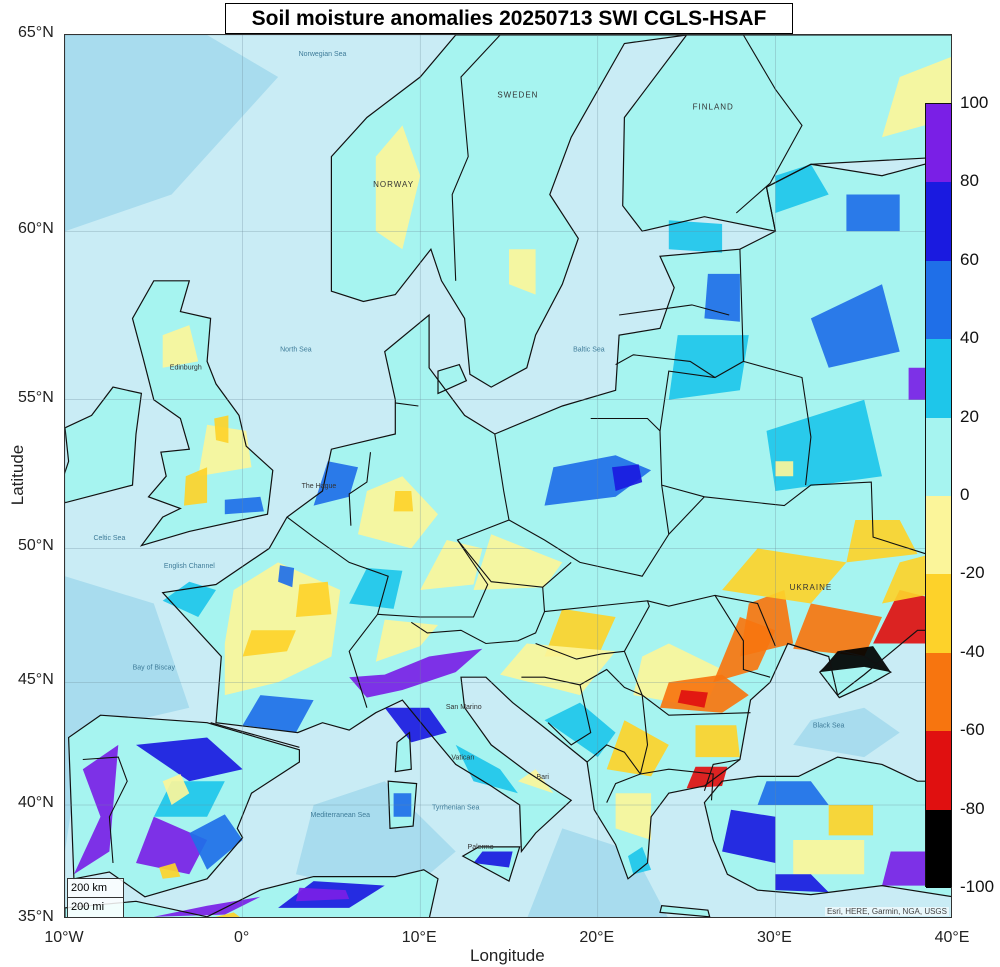  What do you see at coordinates (456, 808) in the screenshot?
I see `sea-label: Tyrrhenian Sea` at bounding box center [456, 808].